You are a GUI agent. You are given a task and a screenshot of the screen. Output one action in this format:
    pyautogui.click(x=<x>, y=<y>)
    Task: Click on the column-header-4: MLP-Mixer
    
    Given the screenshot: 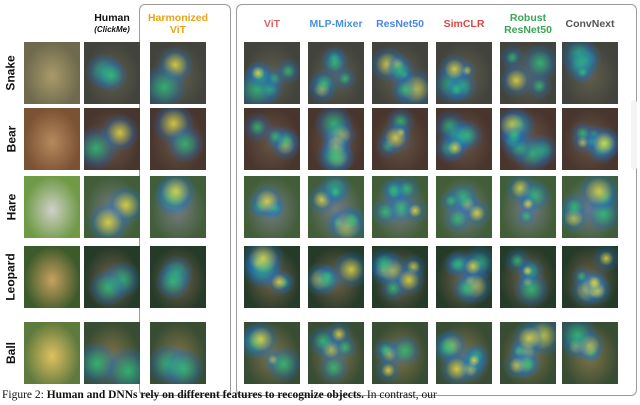 What is the action you would take?
    pyautogui.click(x=336, y=24)
    